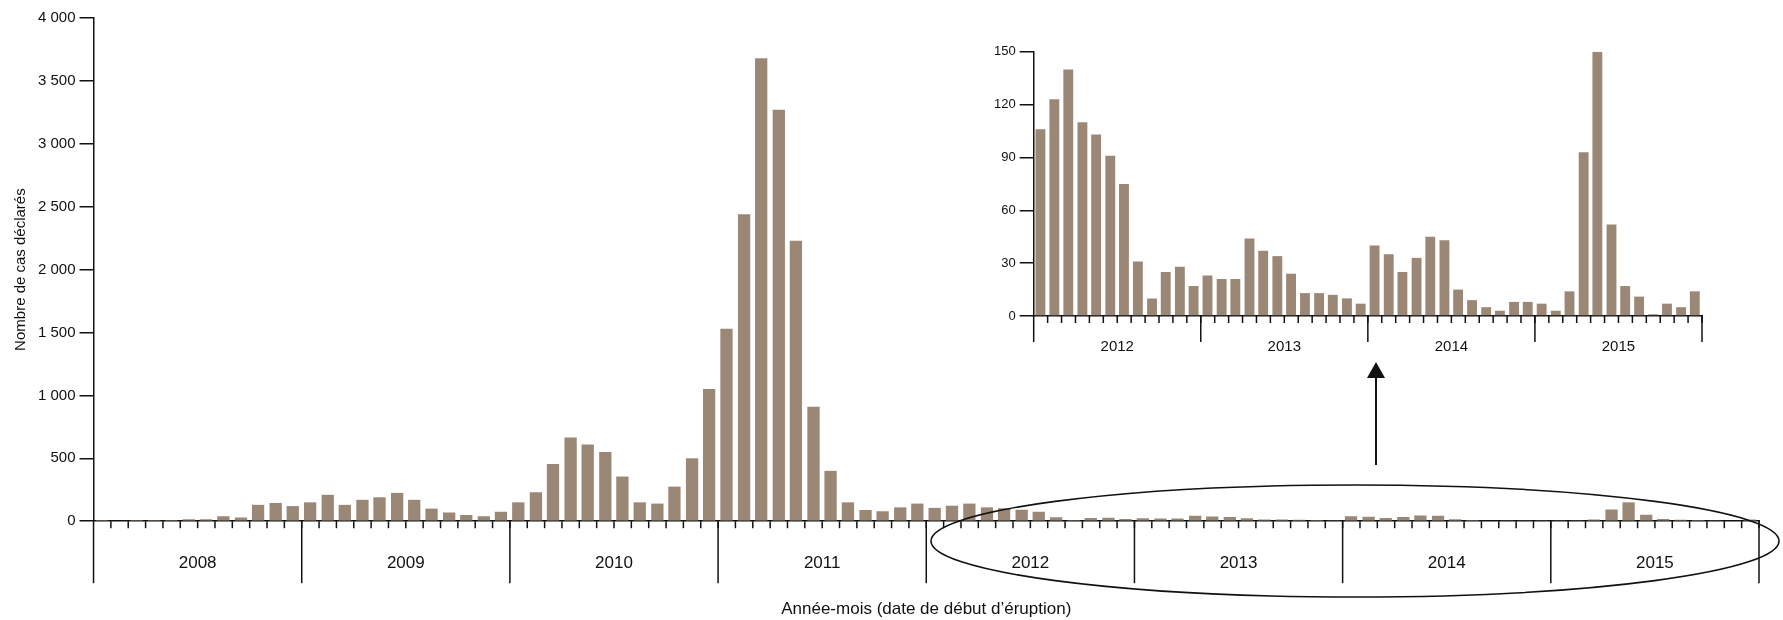 The width and height of the screenshot is (1783, 620). What do you see at coordinates (56, 205) in the screenshot?
I see `y-tick-label: 2 500` at bounding box center [56, 205].